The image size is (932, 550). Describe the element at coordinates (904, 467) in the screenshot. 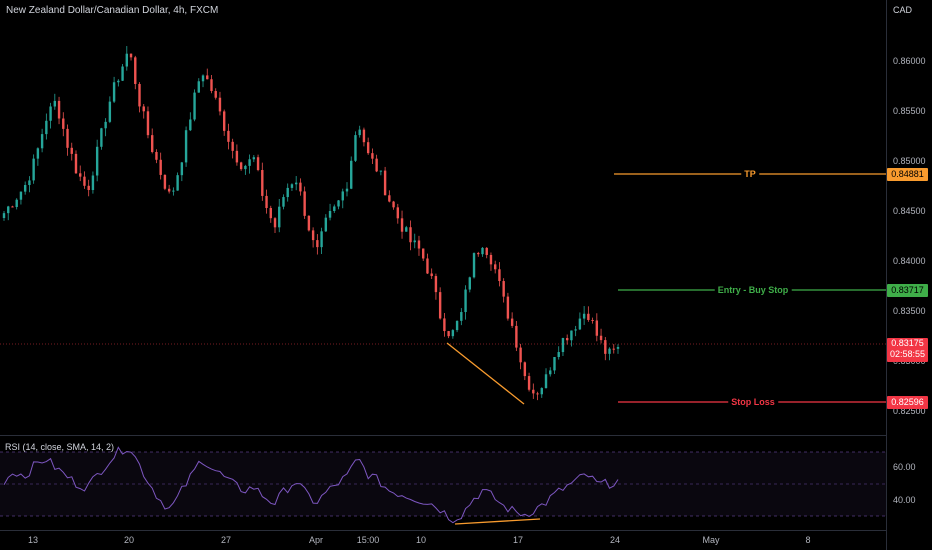

I see `rsi-tick: 60.00` at that location.